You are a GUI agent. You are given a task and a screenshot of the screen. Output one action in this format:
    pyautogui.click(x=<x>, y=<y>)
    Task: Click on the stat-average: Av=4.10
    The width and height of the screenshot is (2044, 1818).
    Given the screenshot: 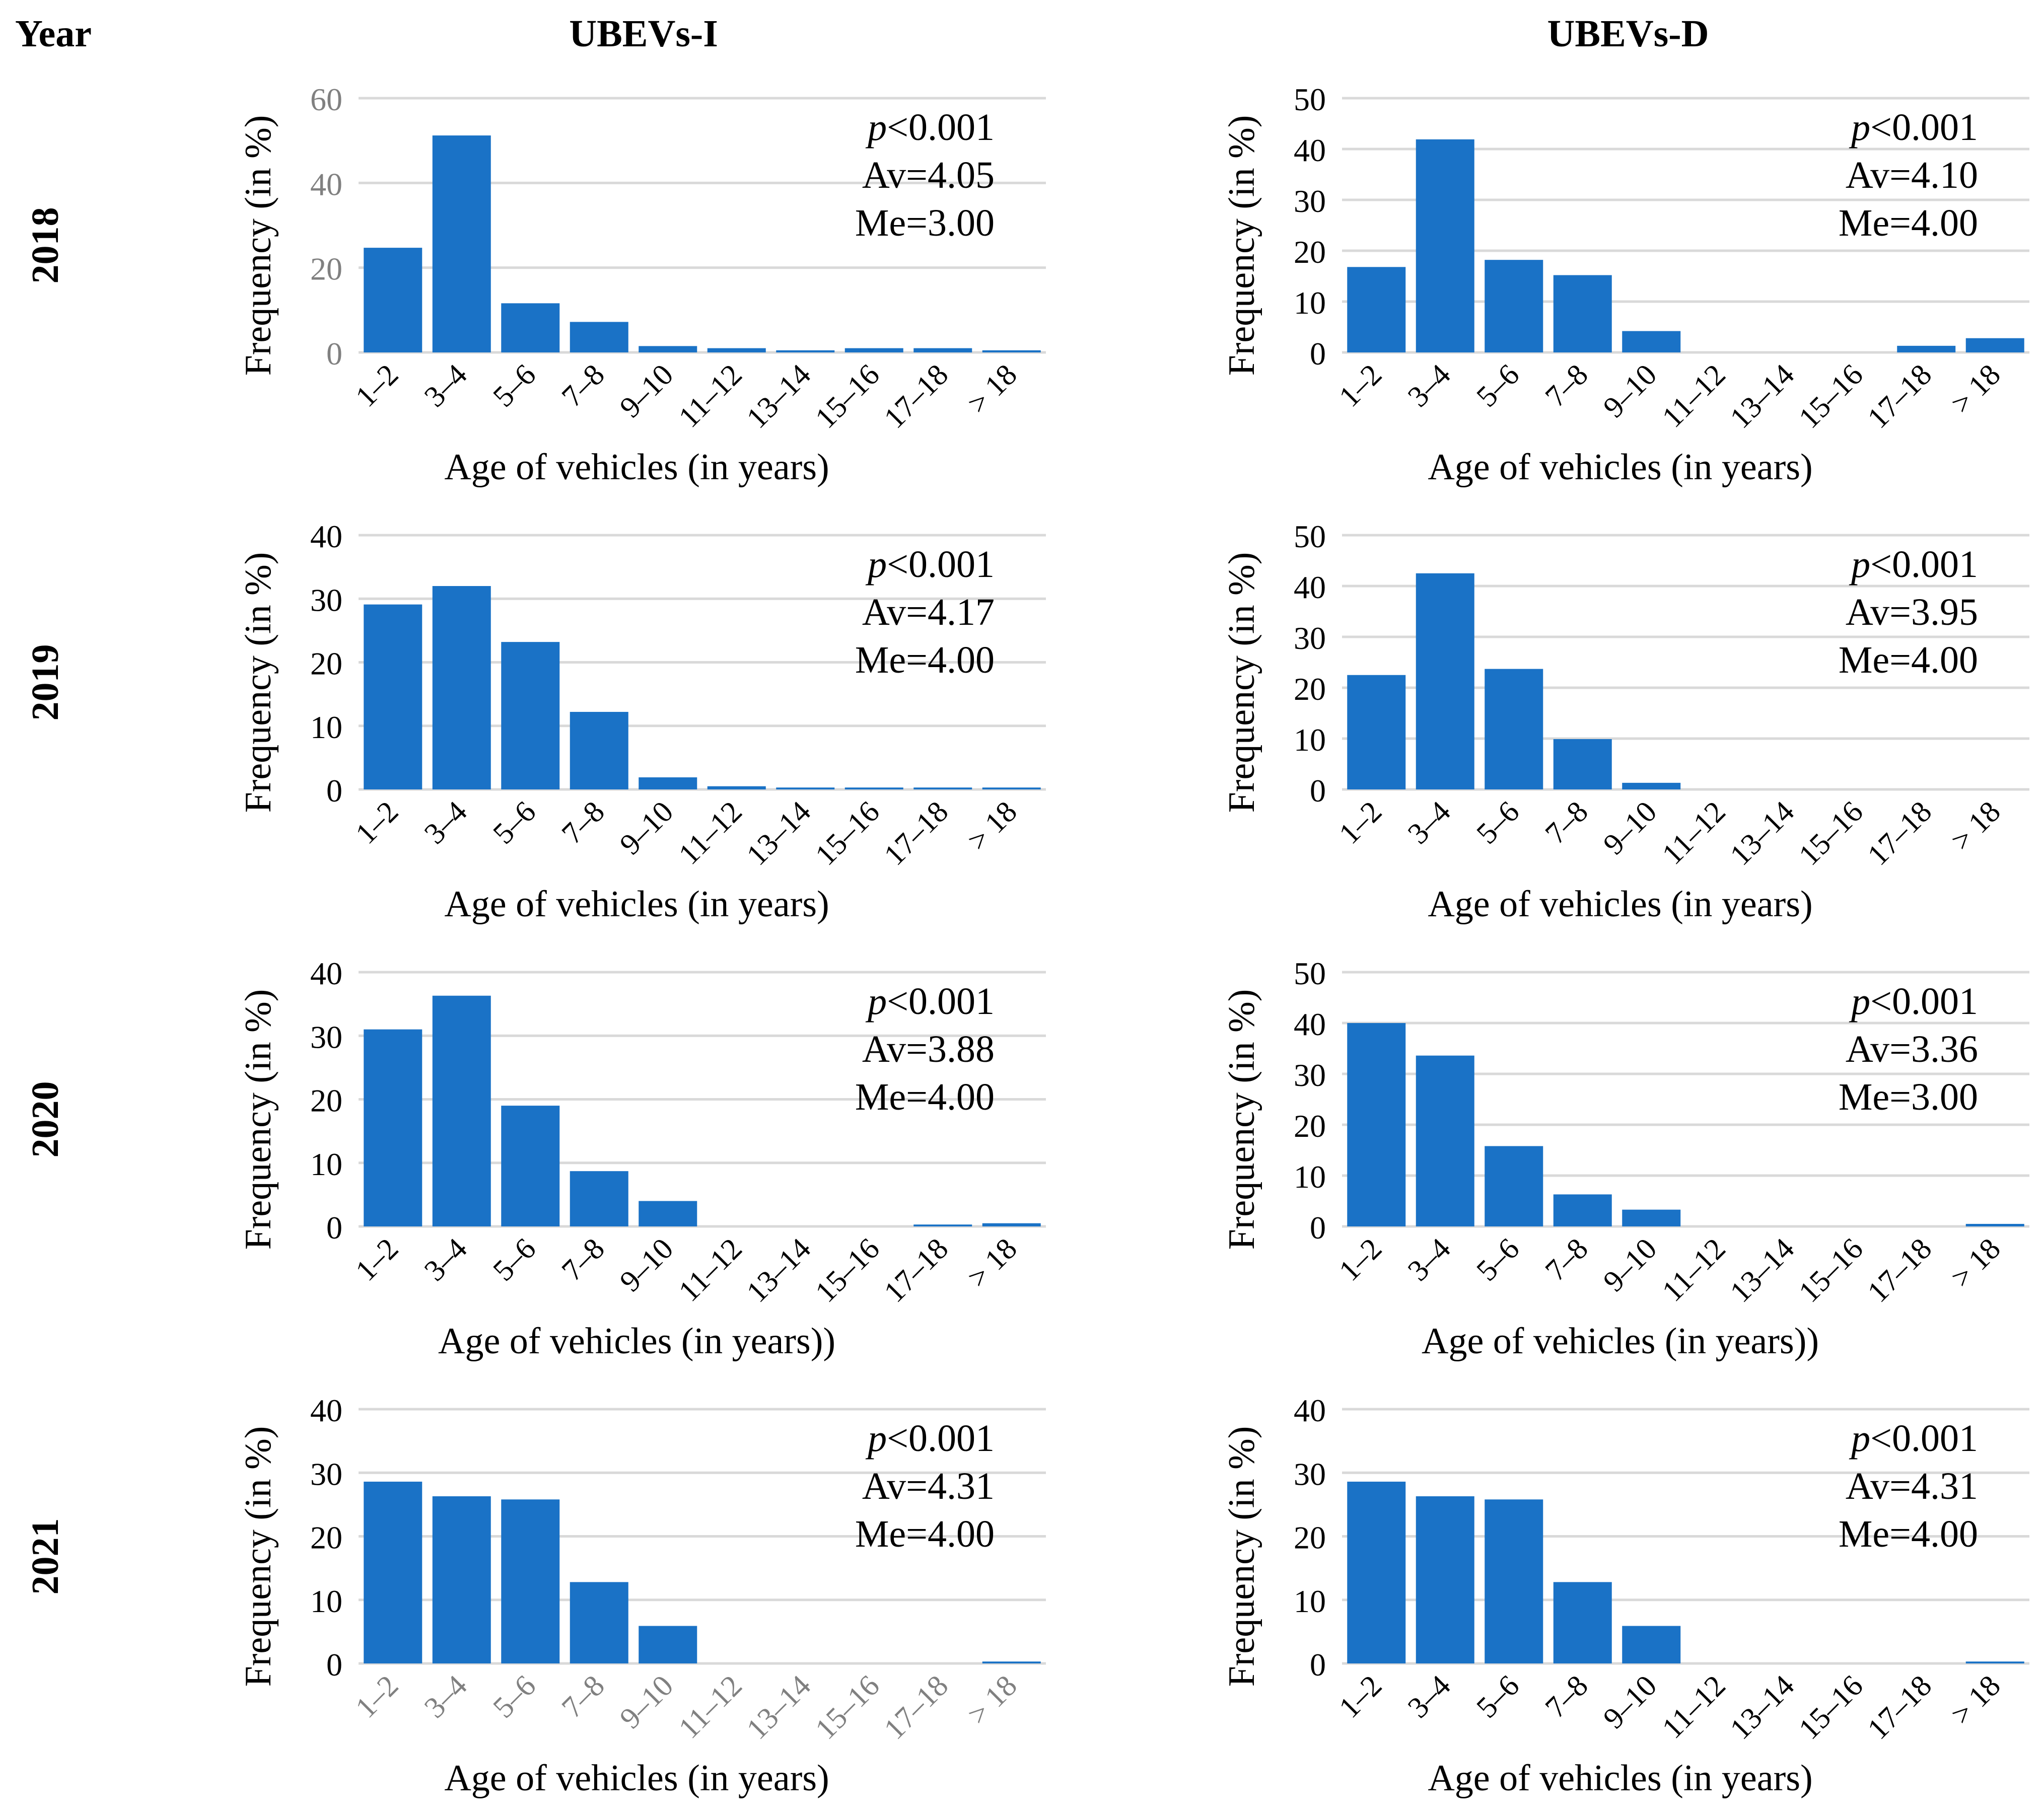 What is the action you would take?
    pyautogui.click(x=1912, y=175)
    